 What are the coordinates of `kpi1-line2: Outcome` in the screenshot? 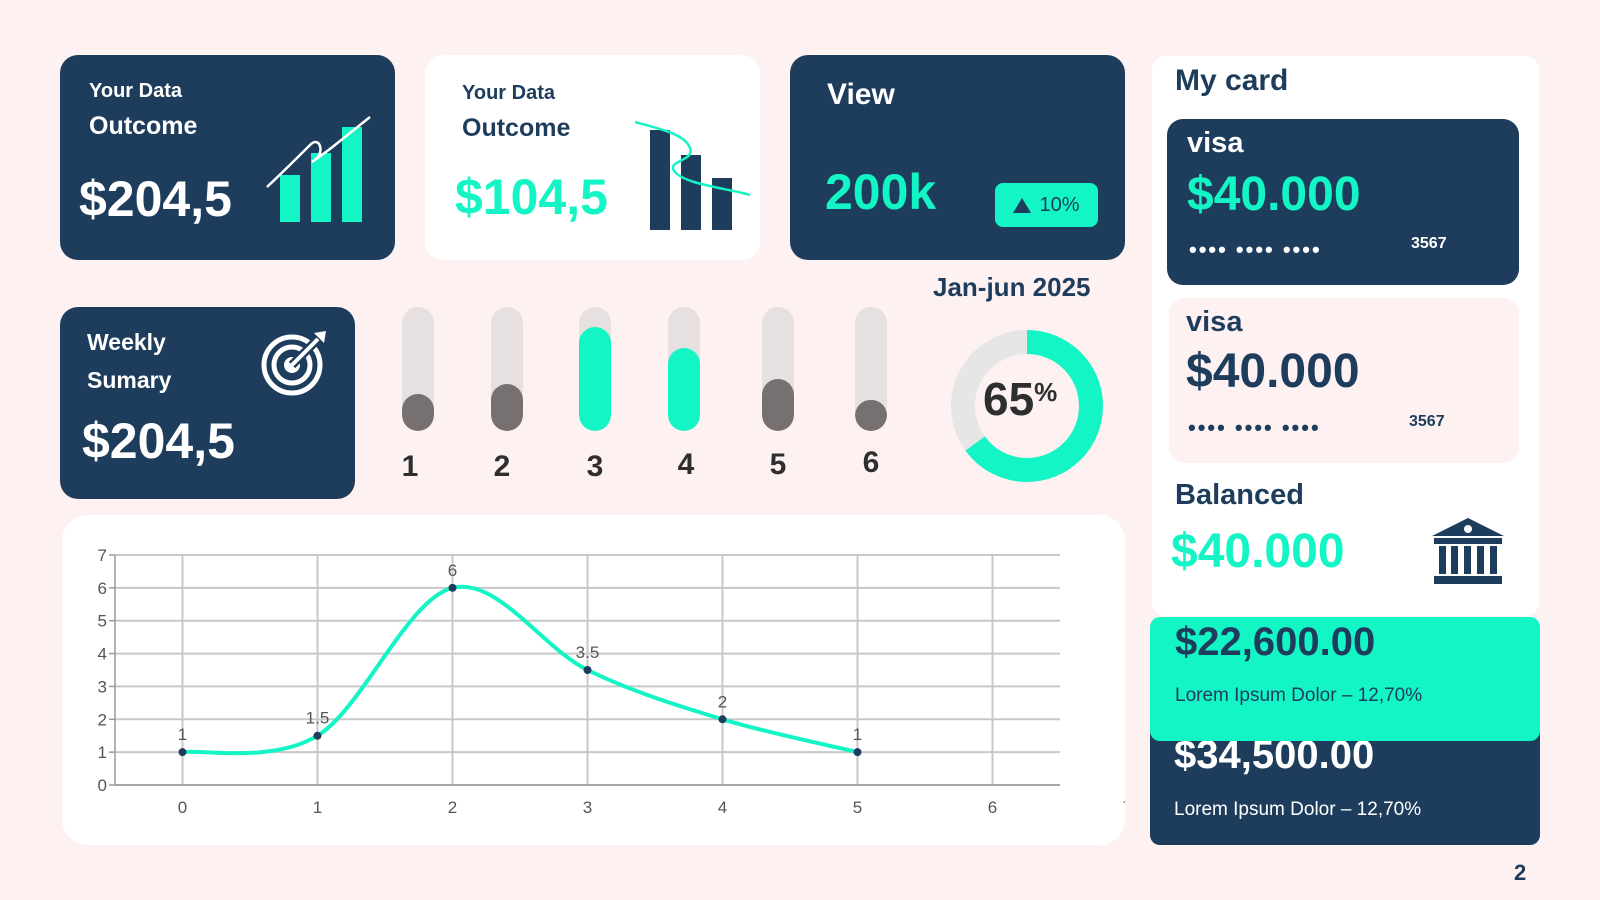 It's located at (143, 126).